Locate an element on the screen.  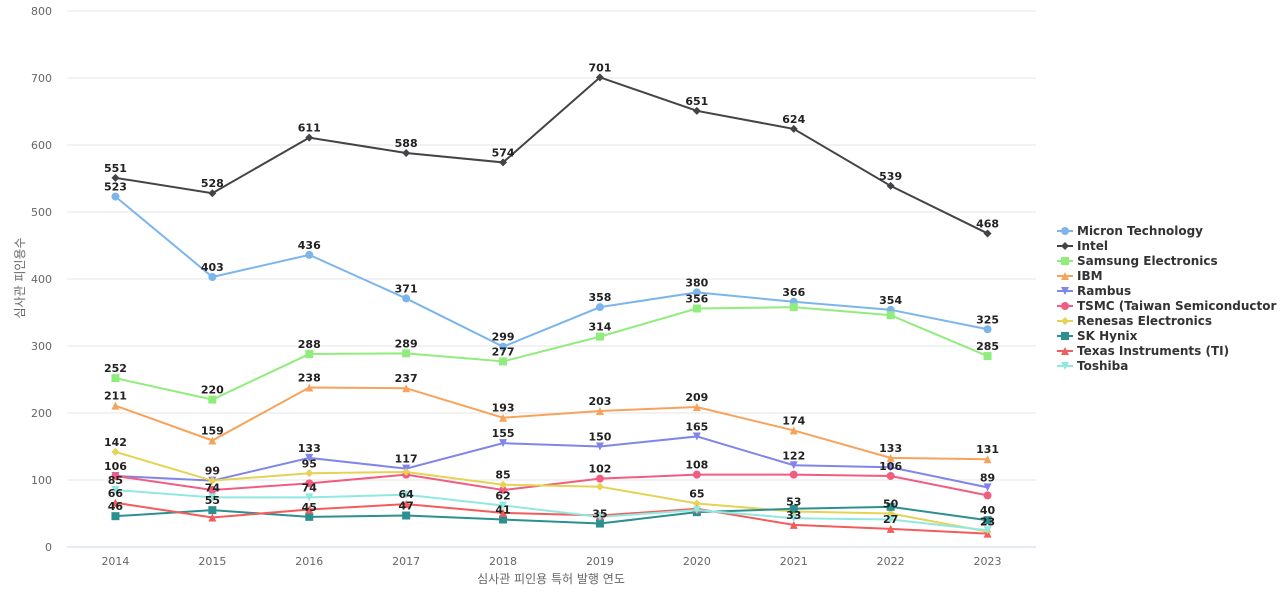
y-axis-title: 심사관 피인용수 is located at coordinates (20, 277).